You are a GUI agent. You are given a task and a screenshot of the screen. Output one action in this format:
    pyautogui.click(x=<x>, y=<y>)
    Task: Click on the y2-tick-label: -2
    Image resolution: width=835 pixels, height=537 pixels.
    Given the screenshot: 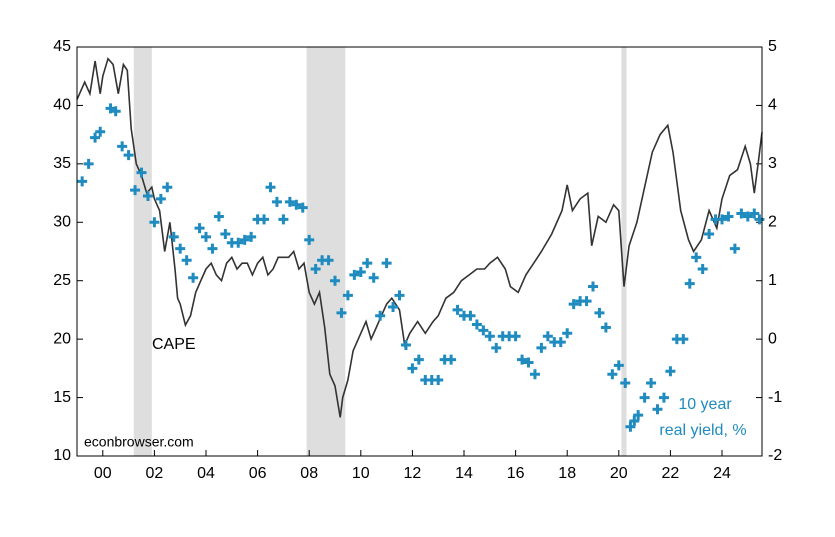 What is the action you would take?
    pyautogui.click(x=775, y=455)
    